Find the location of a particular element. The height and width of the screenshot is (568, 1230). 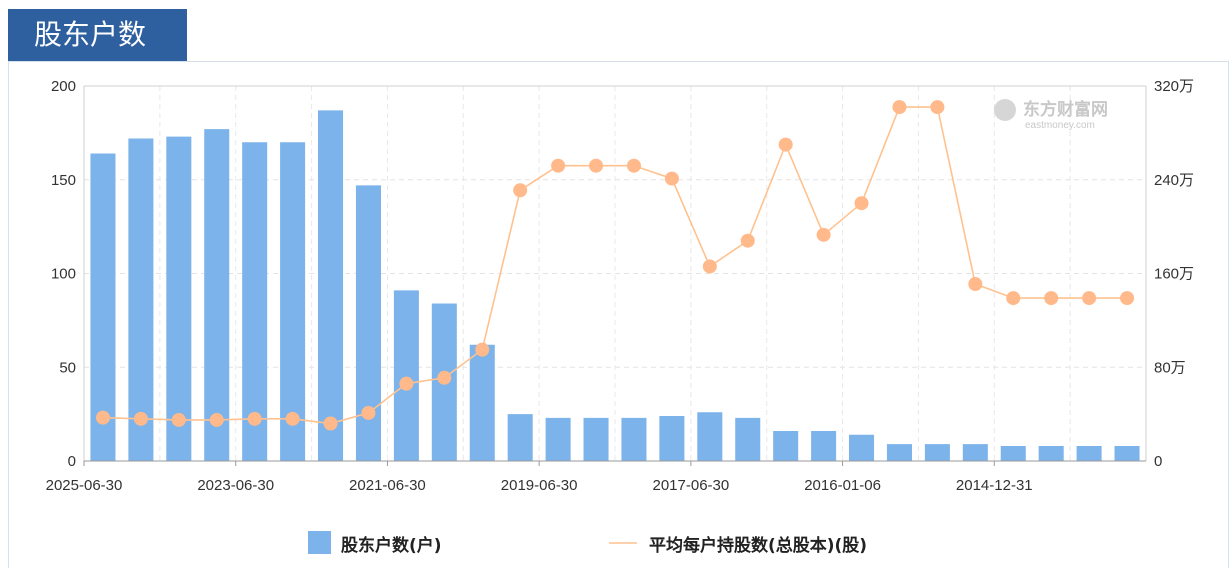

left-axis-tick-label: 50 is located at coordinates (67, 367).